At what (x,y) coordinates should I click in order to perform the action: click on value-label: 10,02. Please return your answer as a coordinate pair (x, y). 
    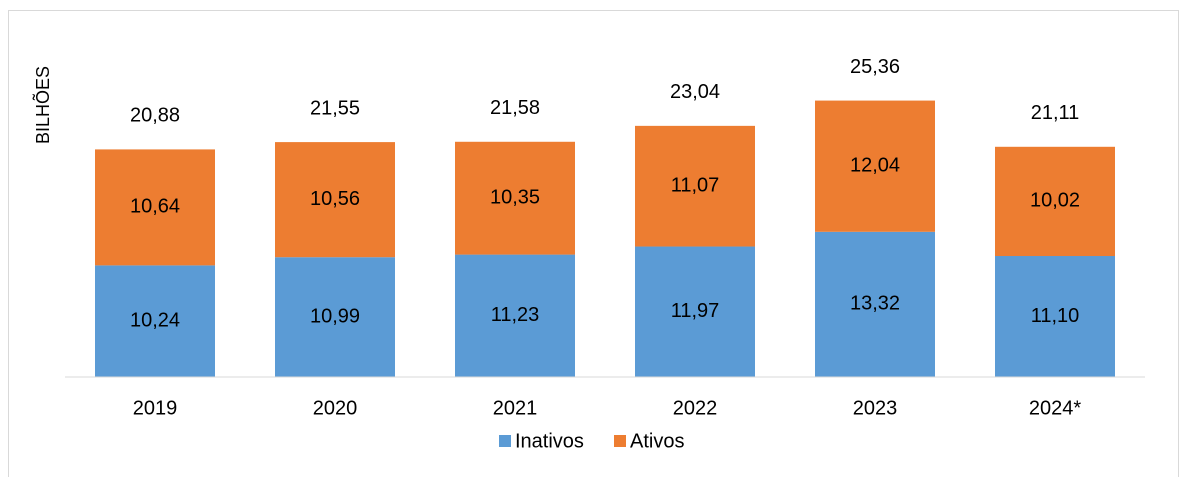
    Looking at the image, I should click on (1055, 201).